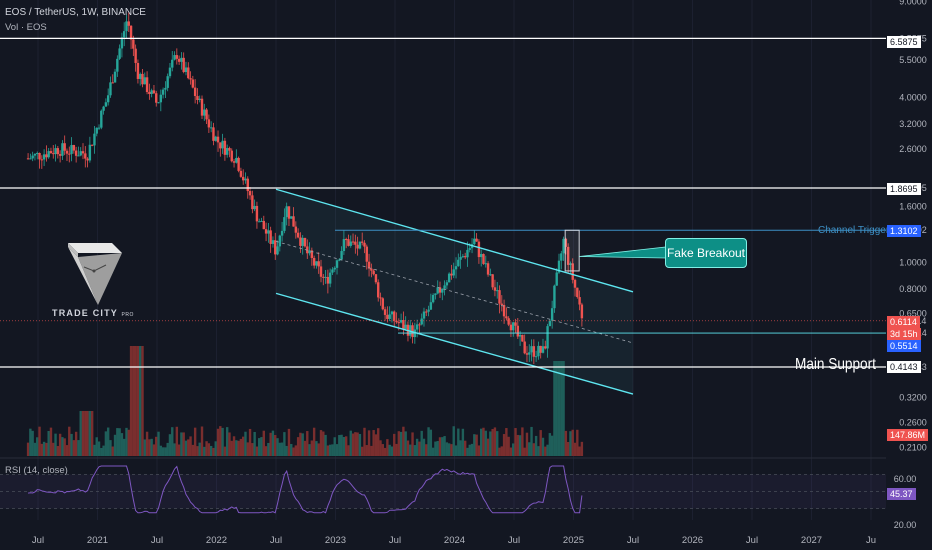 The height and width of the screenshot is (550, 932). I want to click on y-tick-label: 0.2600, so click(913, 422).